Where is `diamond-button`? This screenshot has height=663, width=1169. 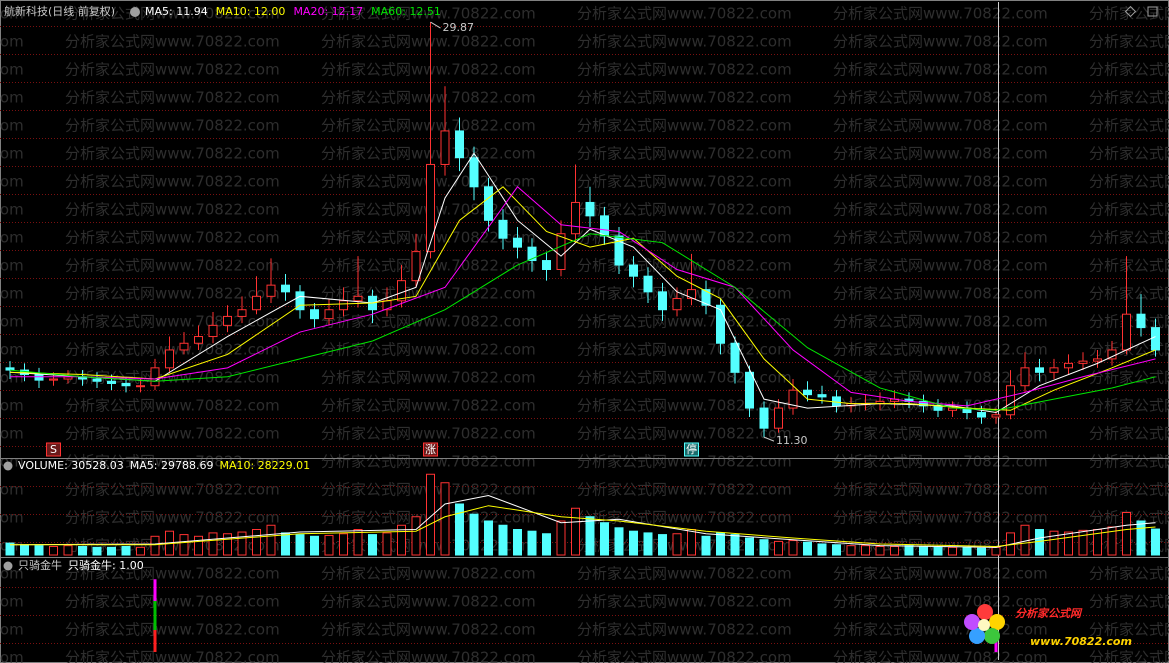 diamond-button is located at coordinates (1130, 11).